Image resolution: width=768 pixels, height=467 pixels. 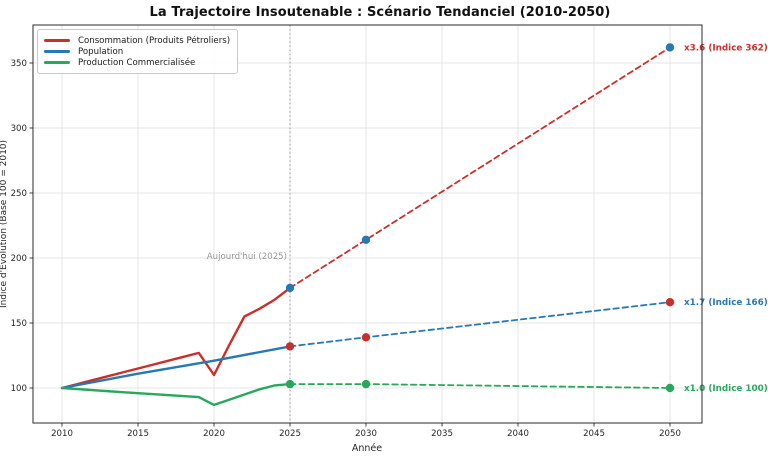 I want to click on legend-swatch-production, so click(x=57, y=62).